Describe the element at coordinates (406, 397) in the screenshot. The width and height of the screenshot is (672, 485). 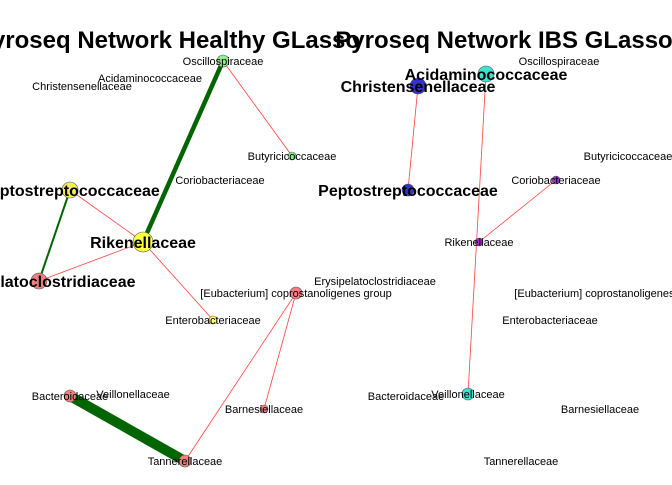
I see `ibs-label-bactero: Bacteroidaceae` at that location.